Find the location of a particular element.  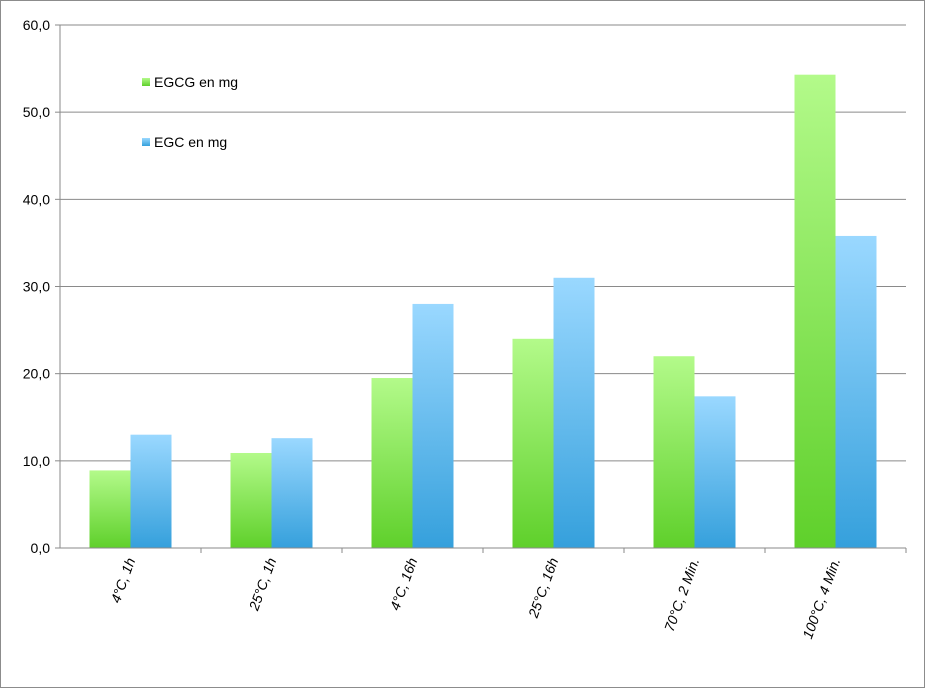

x-tick-label: 4°C, 16h is located at coordinates (404, 583).